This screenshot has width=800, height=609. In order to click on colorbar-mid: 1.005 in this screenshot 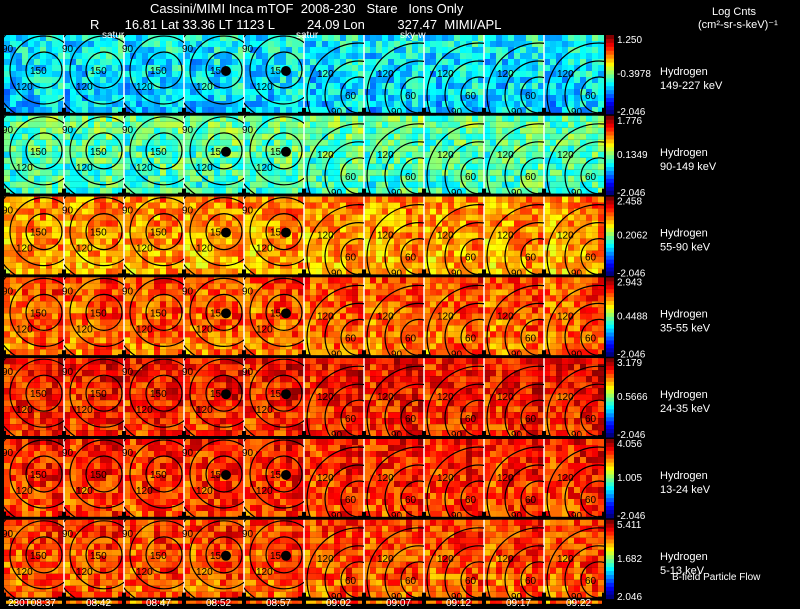, I will do `click(629, 478)`.